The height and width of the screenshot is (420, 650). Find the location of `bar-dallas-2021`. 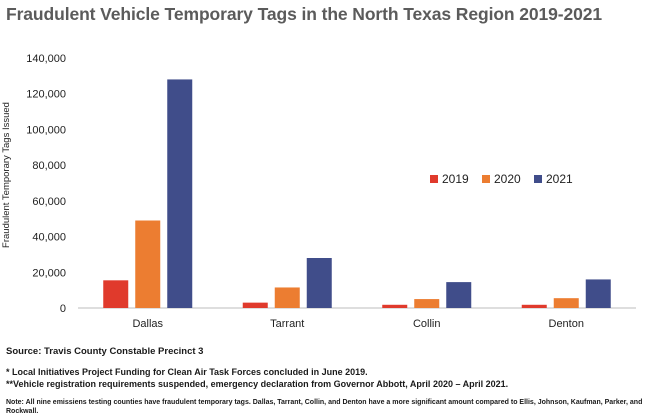

bar-dallas-2021 is located at coordinates (180, 193).